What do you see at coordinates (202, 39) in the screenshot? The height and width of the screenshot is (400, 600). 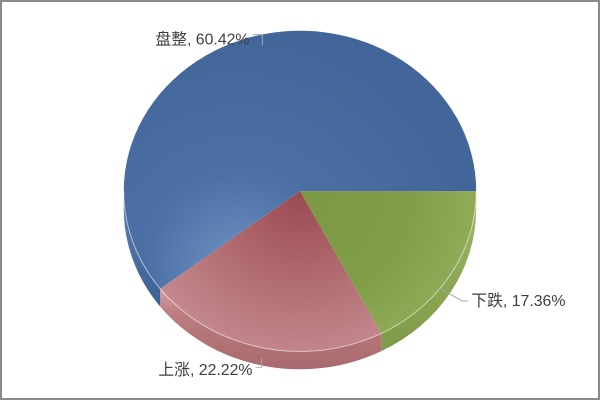 I see `data-label-consolidation: 盘整, 60.42%` at bounding box center [202, 39].